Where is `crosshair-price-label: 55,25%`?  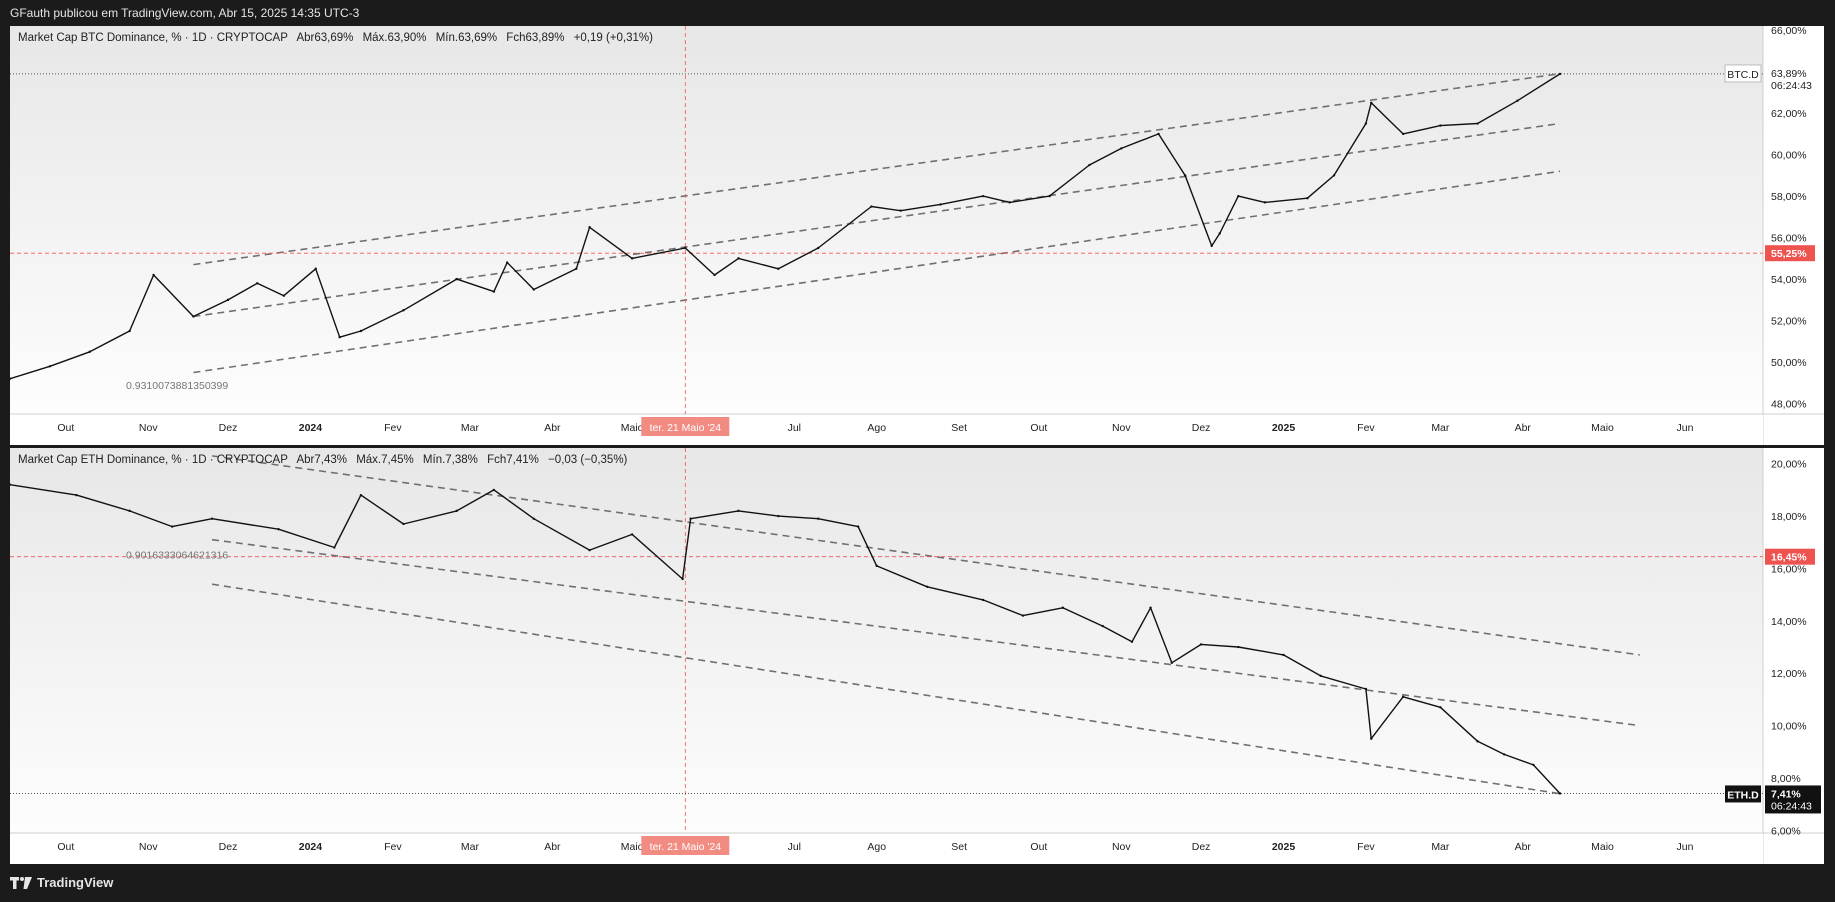
crosshair-price-label: 55,25% is located at coordinates (1789, 254).